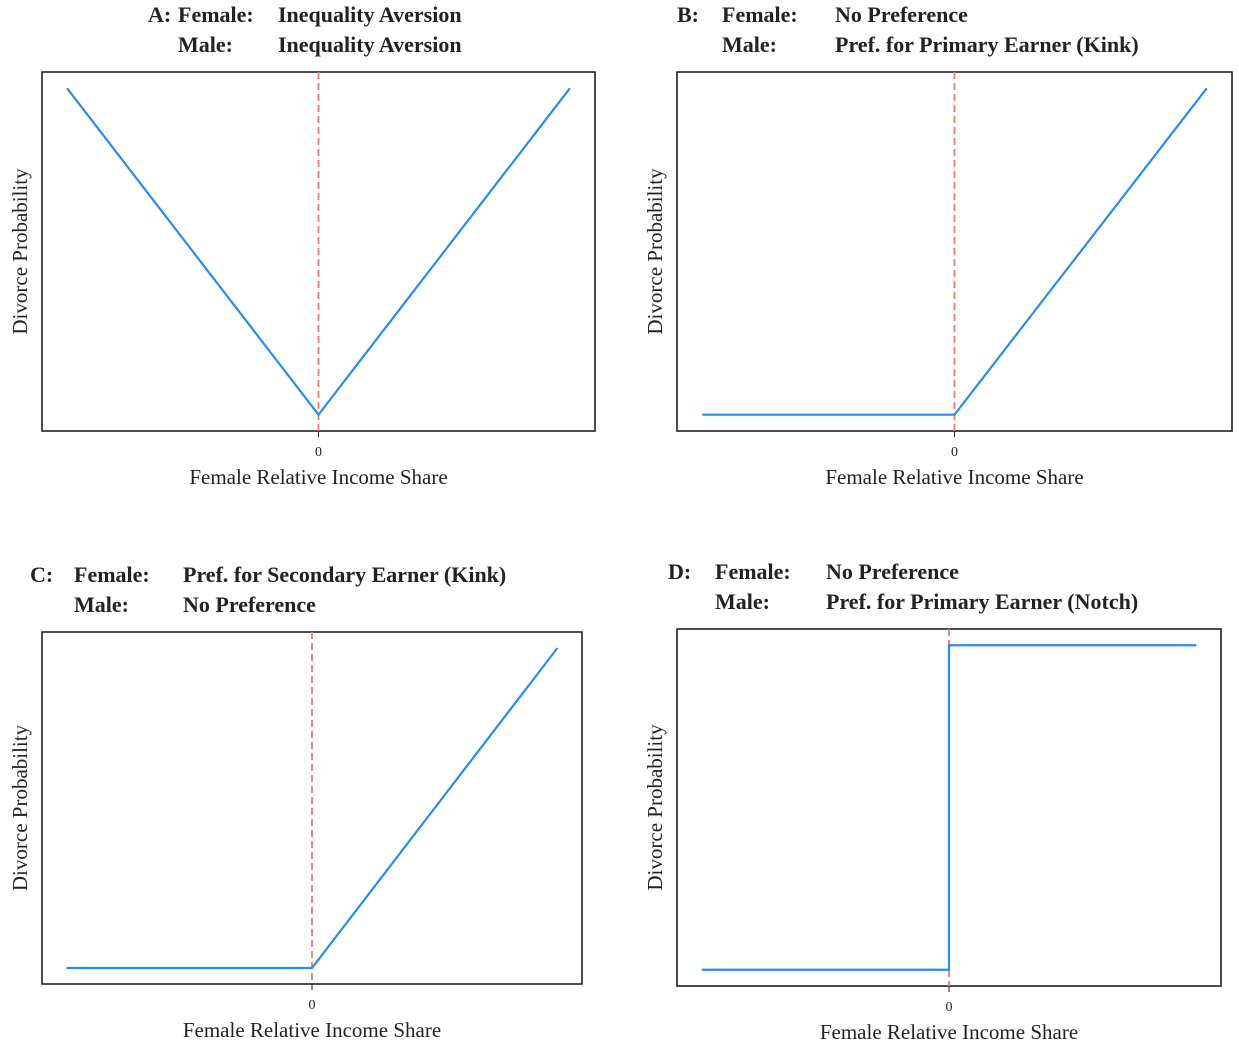  Describe the element at coordinates (982, 601) in the screenshot. I see `title-value: Pref. for Primary Earner (Notch)` at that location.